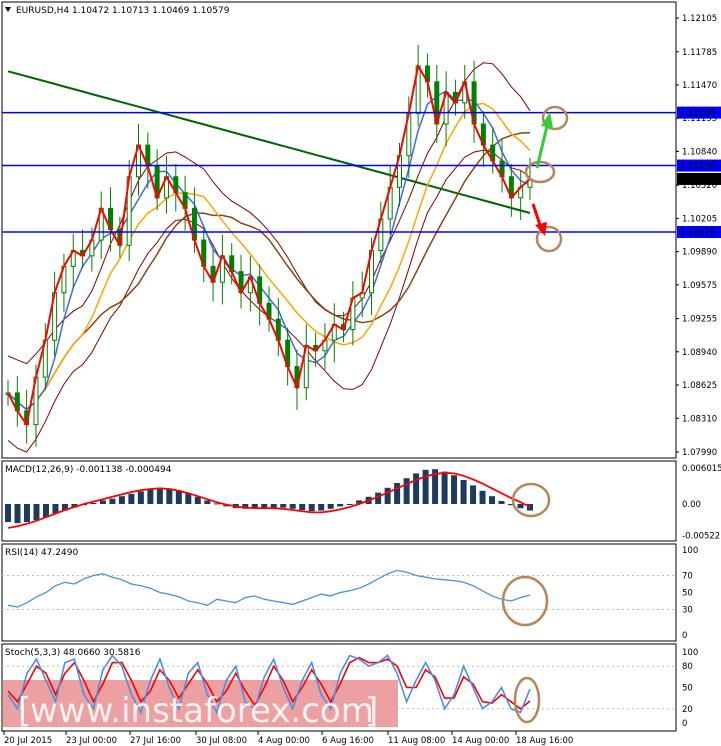 The height and width of the screenshot is (746, 721). Describe the element at coordinates (480, 741) in the screenshot. I see `x-tick-label: 14 Aug 00:00` at that location.